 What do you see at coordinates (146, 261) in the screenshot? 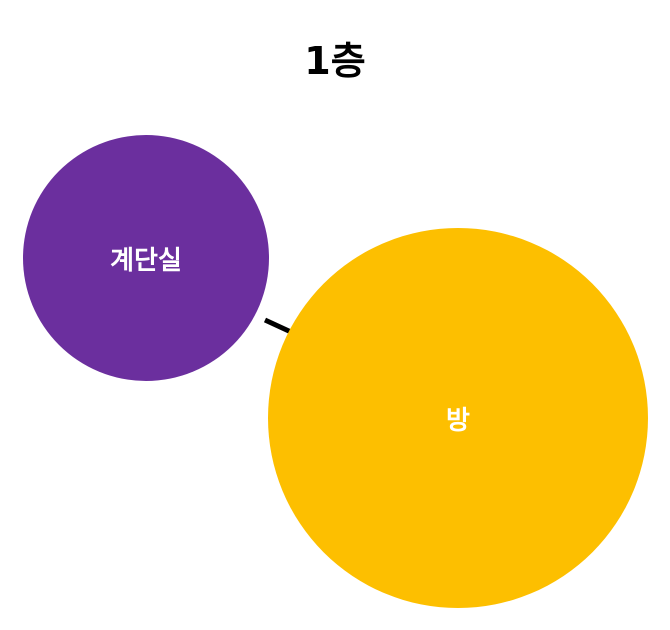
I see `node-stairwell-label: 계단실` at bounding box center [146, 261].